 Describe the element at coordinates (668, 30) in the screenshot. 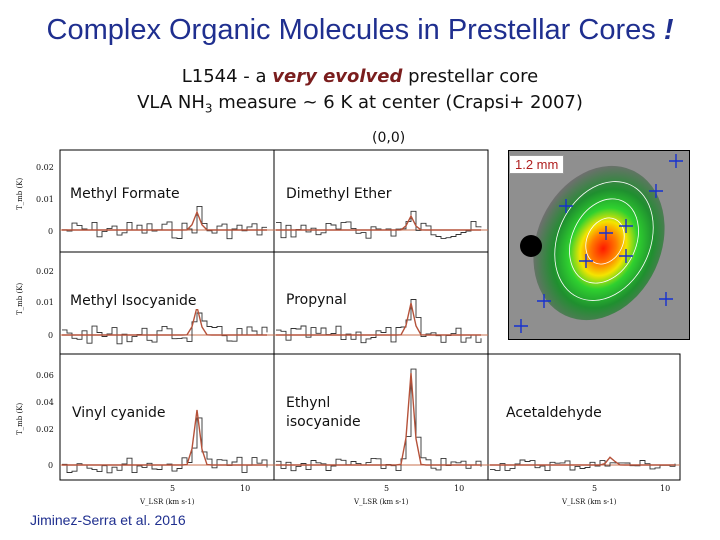

I see `title-exclamation: !` at that location.